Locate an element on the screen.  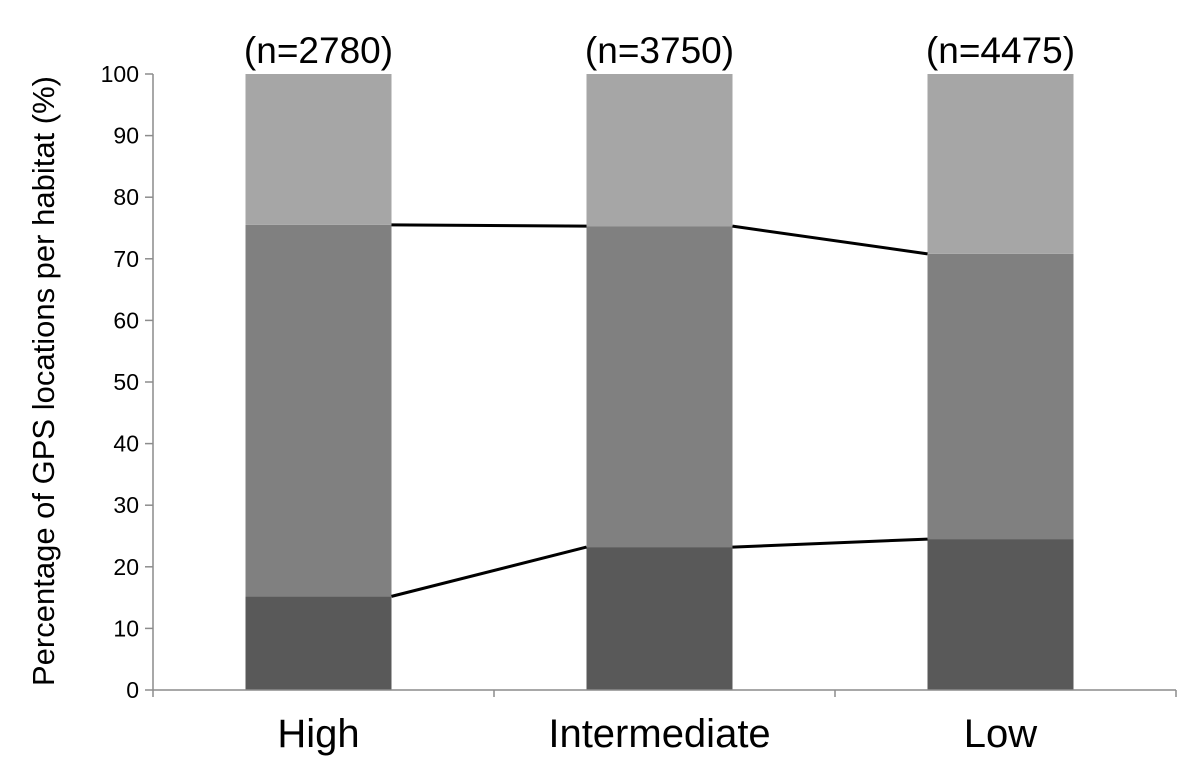
y-tick-label: 40 is located at coordinates (126, 444).